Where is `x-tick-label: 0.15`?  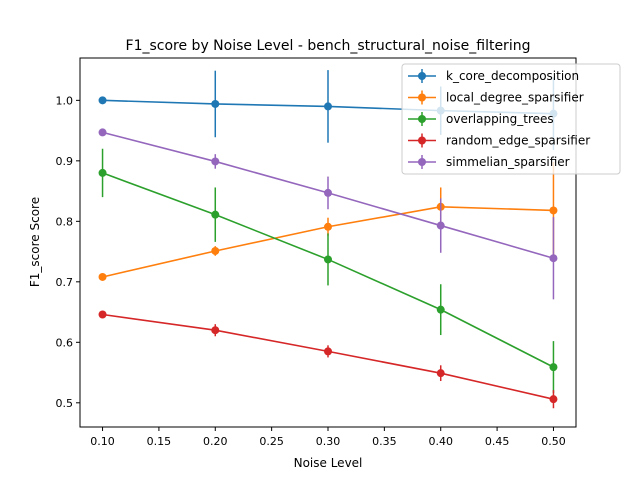
x-tick-label: 0.15 is located at coordinates (159, 441).